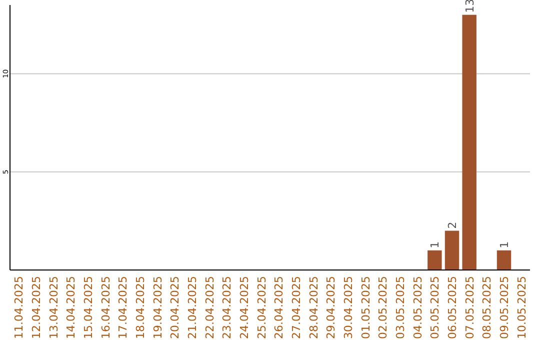  What do you see at coordinates (261, 307) in the screenshot?
I see `x-tick-label: 25.04.2025` at bounding box center [261, 307].